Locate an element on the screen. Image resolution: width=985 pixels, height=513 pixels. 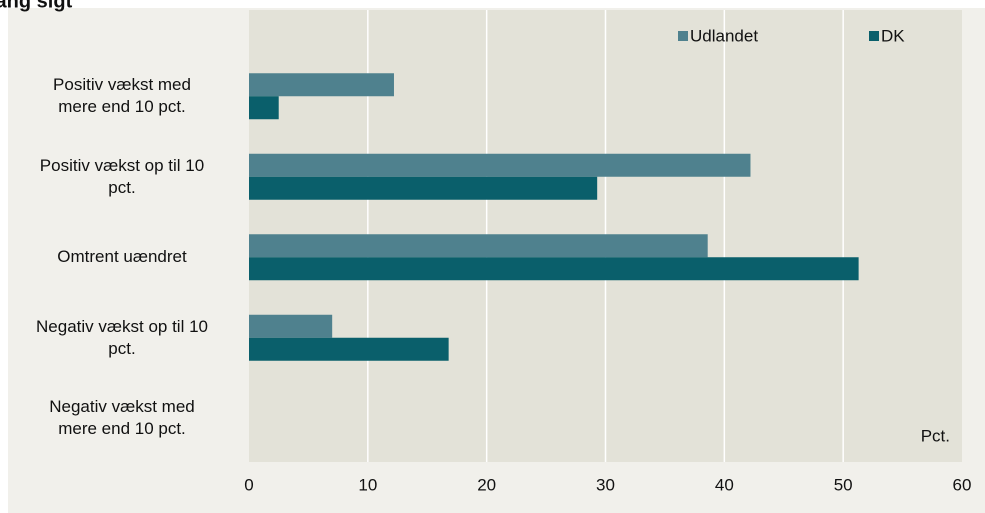
x-tick-label: 0 is located at coordinates (248, 484).